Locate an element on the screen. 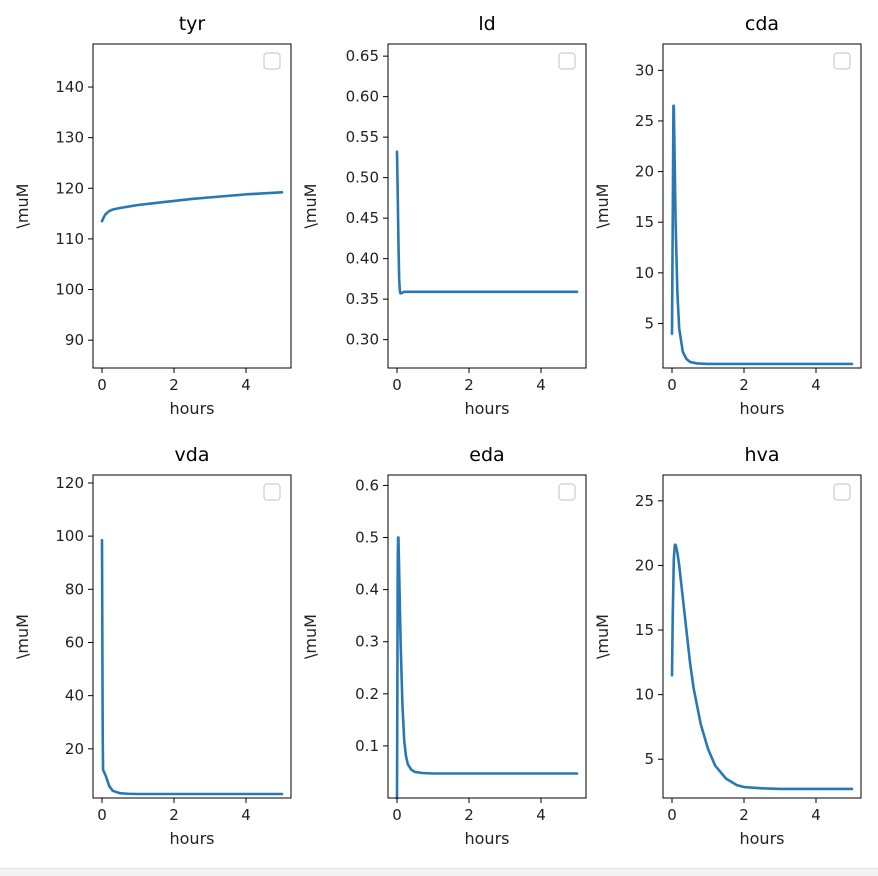 The image size is (878, 876). y-tick-label: 0.3 is located at coordinates (367, 642).